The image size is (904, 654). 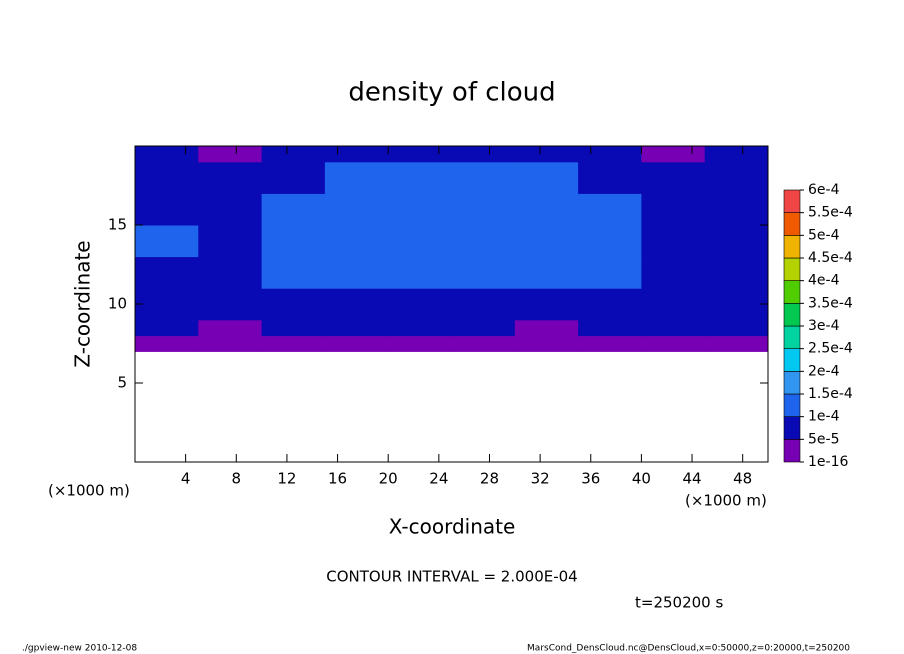 What do you see at coordinates (742, 479) in the screenshot?
I see `x-tick-label: 48` at bounding box center [742, 479].